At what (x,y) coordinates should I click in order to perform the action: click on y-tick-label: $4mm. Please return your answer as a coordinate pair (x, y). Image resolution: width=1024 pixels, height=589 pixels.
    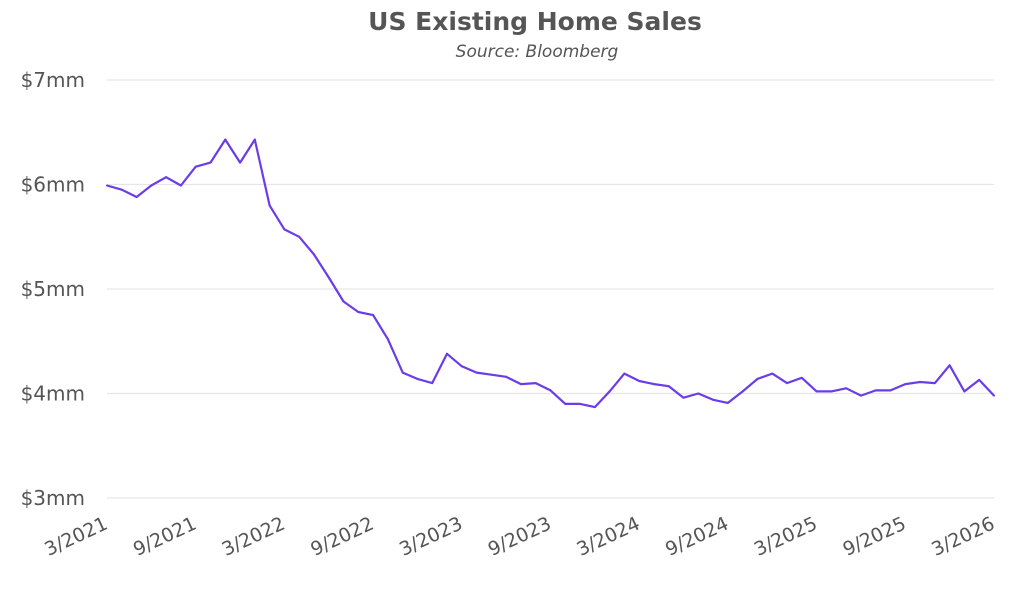
    Looking at the image, I should click on (53, 394).